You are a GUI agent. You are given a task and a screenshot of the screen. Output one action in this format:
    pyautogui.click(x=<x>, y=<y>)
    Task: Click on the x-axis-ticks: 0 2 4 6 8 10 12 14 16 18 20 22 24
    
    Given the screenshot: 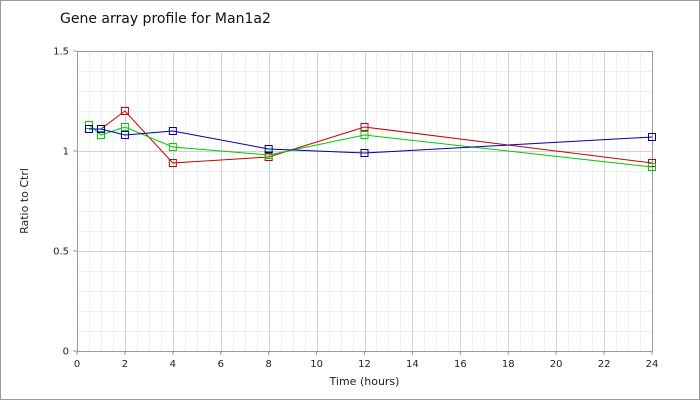 What is the action you would take?
    pyautogui.click(x=366, y=360)
    